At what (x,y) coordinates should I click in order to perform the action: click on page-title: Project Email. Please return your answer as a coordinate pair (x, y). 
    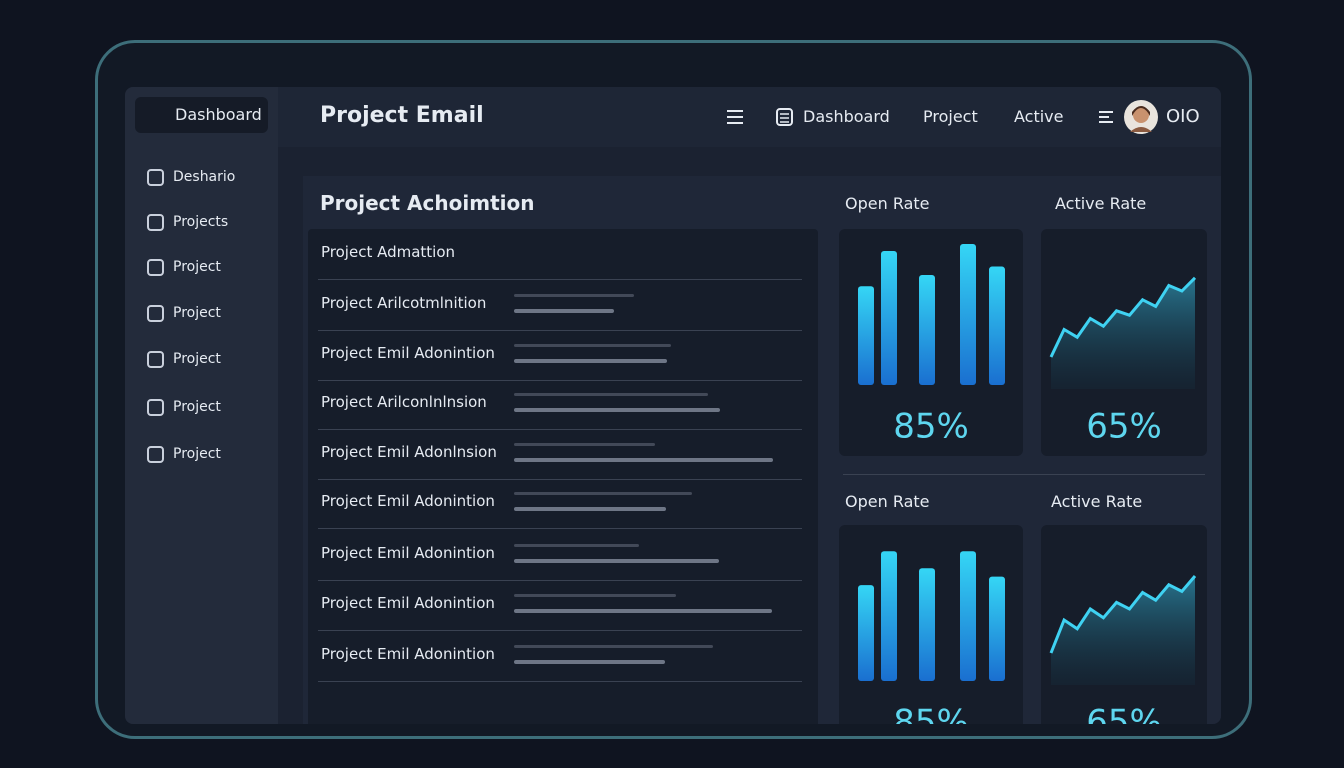
    Looking at the image, I should click on (402, 115).